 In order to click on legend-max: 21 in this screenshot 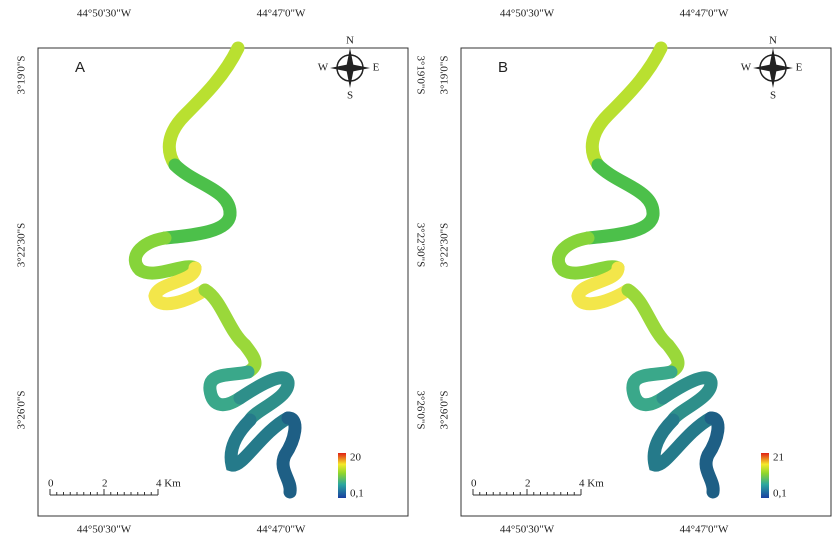, I will do `click(778, 458)`.